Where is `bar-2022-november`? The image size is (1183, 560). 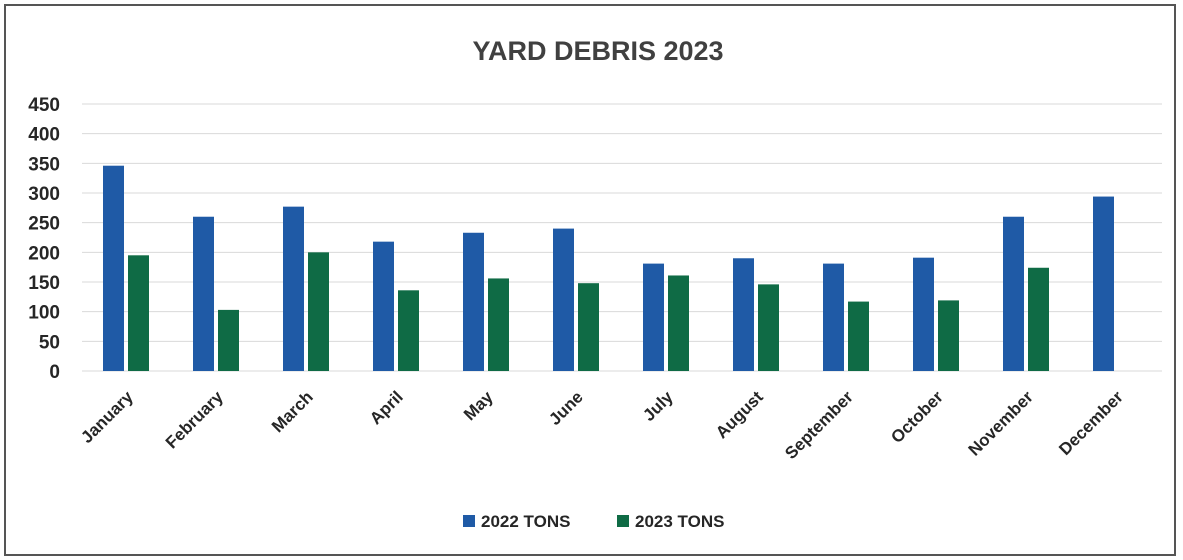
bar-2022-november is located at coordinates (1013, 293).